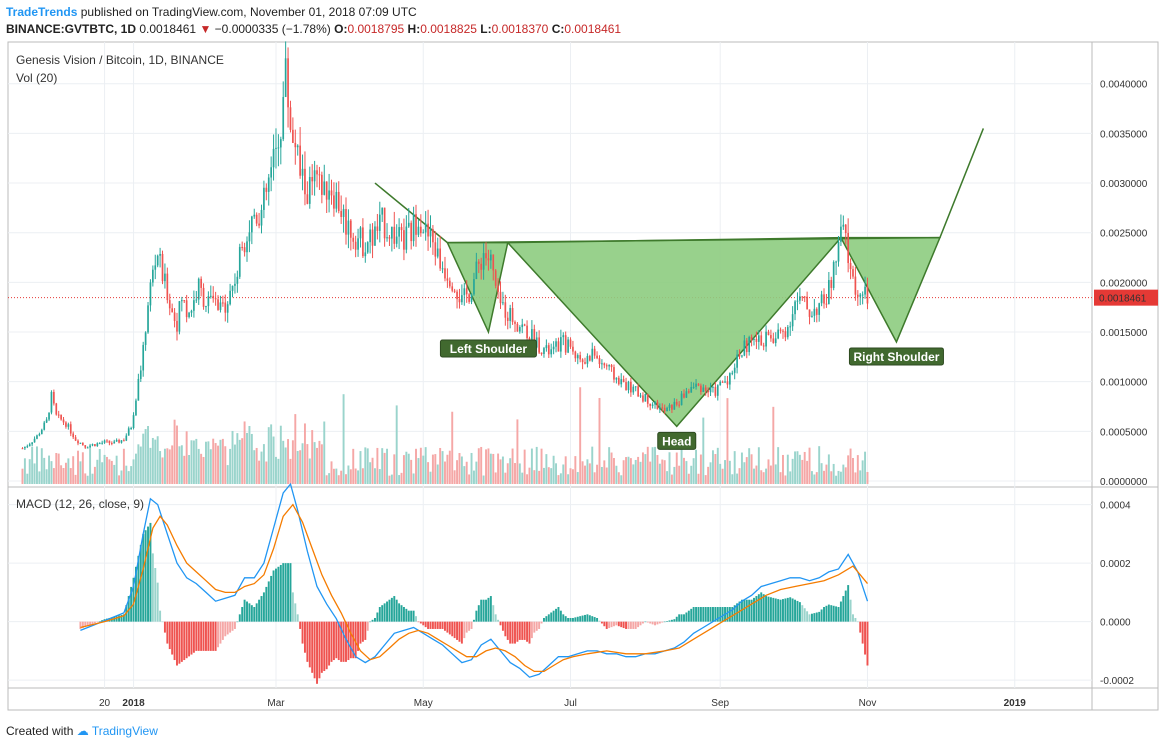 This screenshot has width=1166, height=750. Describe the element at coordinates (42, 12) in the screenshot. I see `publisher-name: TradeTrends` at that location.